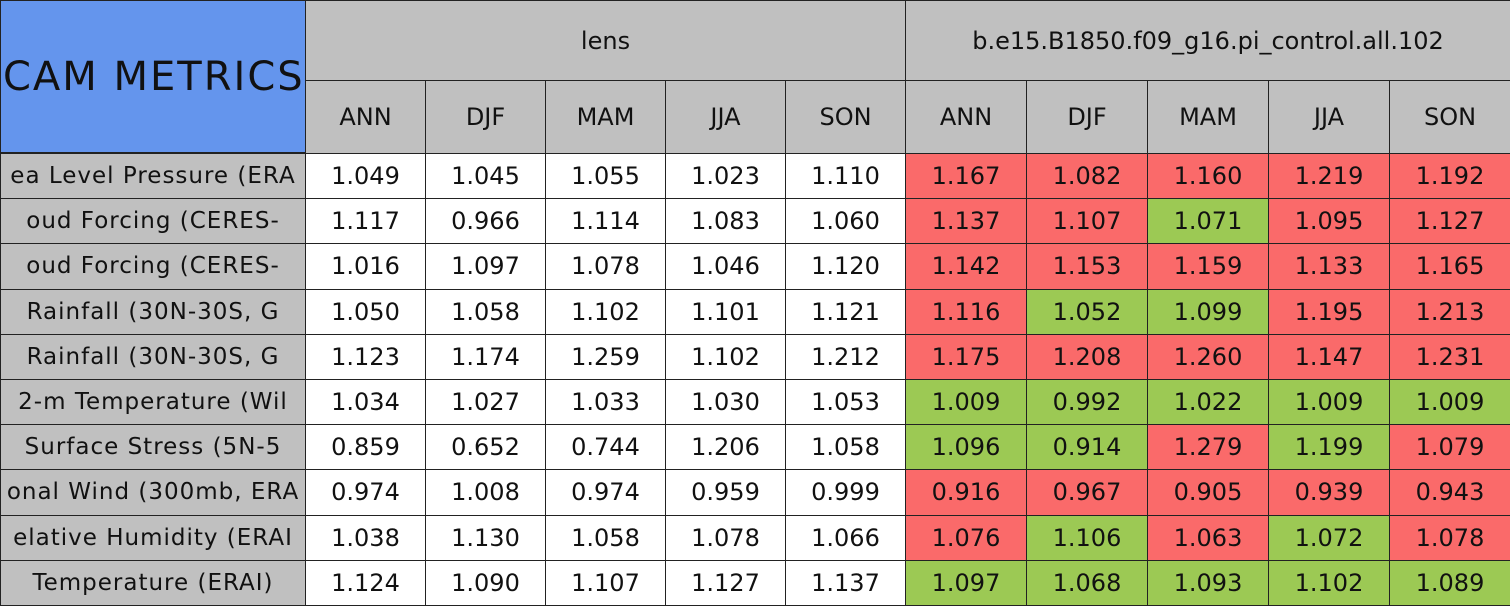 The image size is (1510, 611). Describe the element at coordinates (1329, 311) in the screenshot. I see `value-cell: 1.195` at that location.